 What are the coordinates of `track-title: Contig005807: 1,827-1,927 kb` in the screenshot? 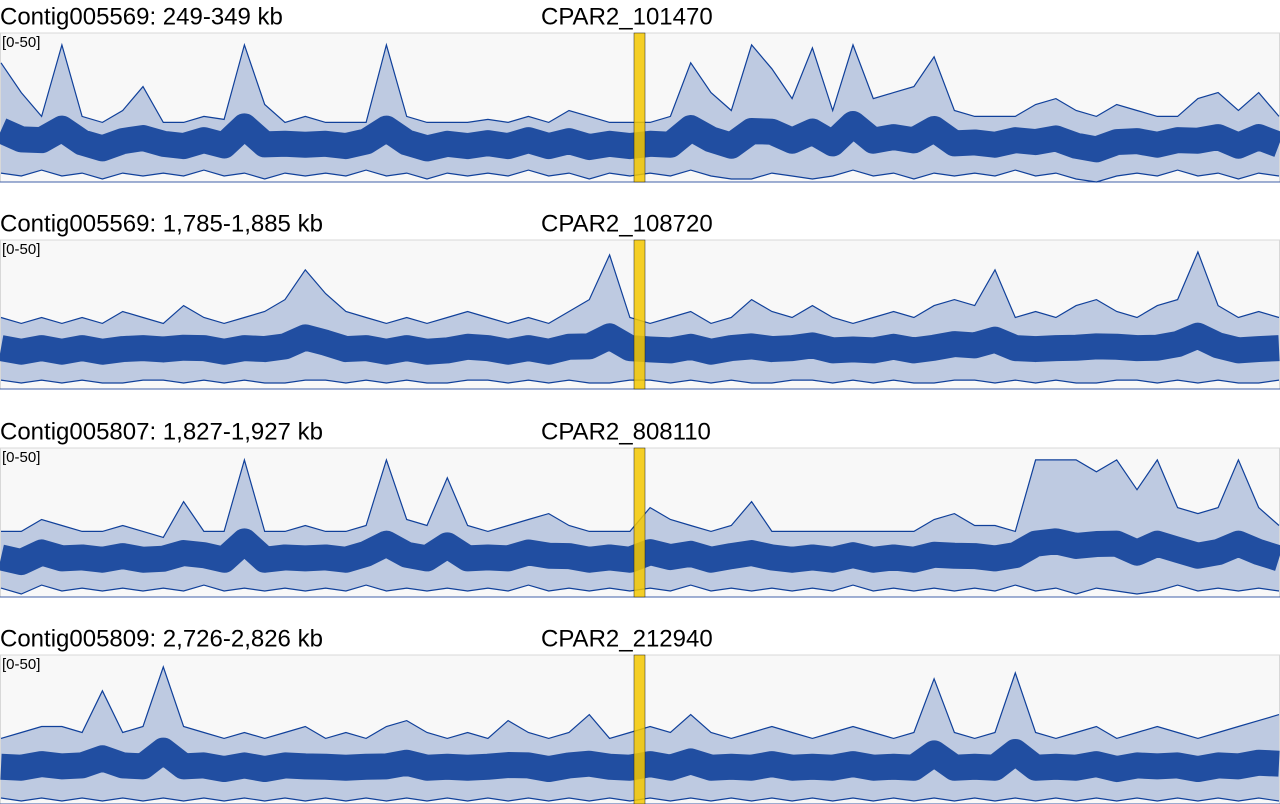 It's located at (161, 431).